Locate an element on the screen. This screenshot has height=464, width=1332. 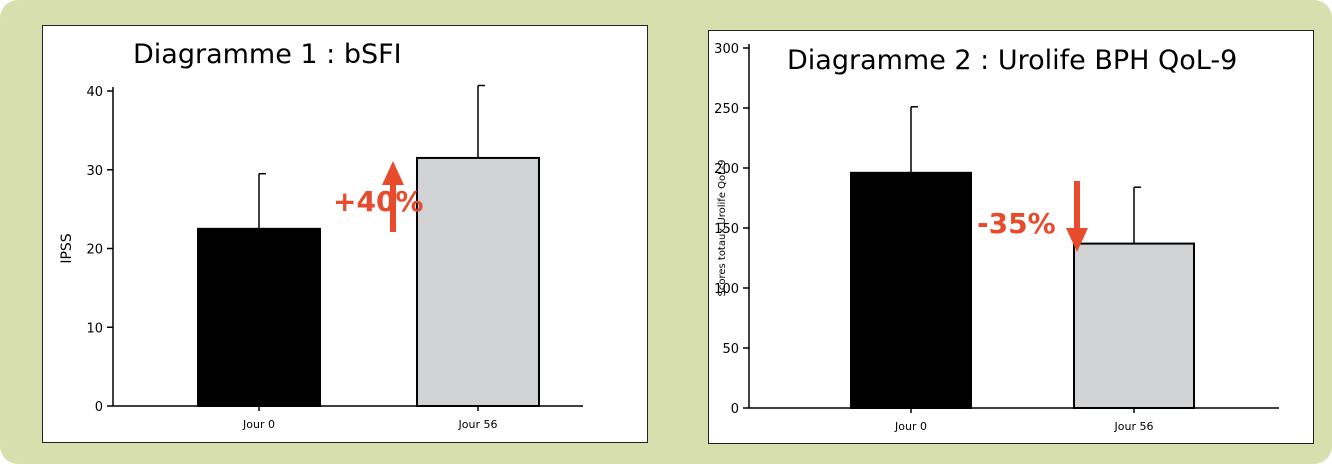
chart-title: Diagramme 1 : bSFI is located at coordinates (267, 54).